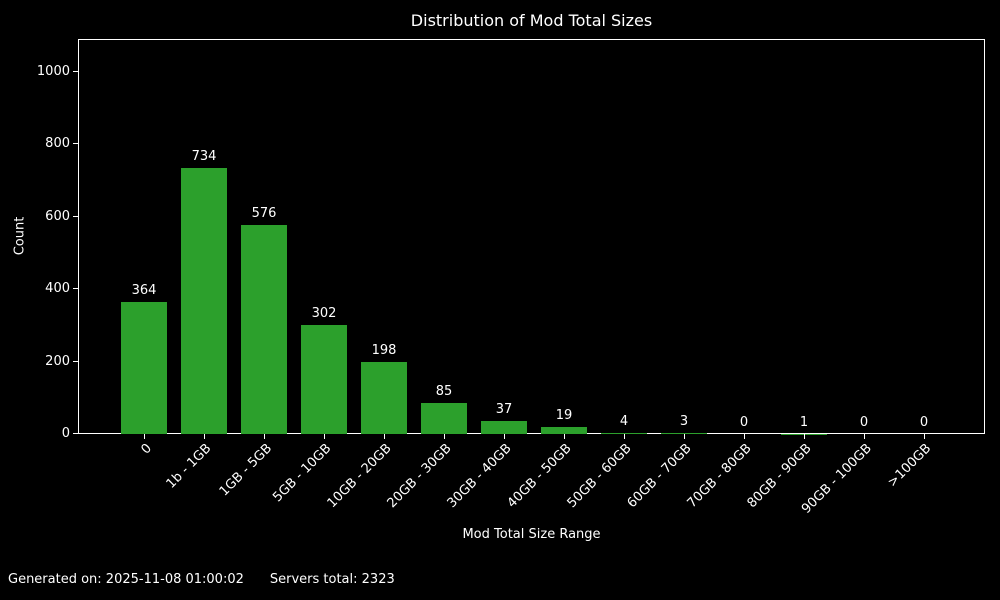 The image size is (1000, 600). Describe the element at coordinates (910, 466) in the screenshot. I see `x-tick-label: >100GB` at that location.